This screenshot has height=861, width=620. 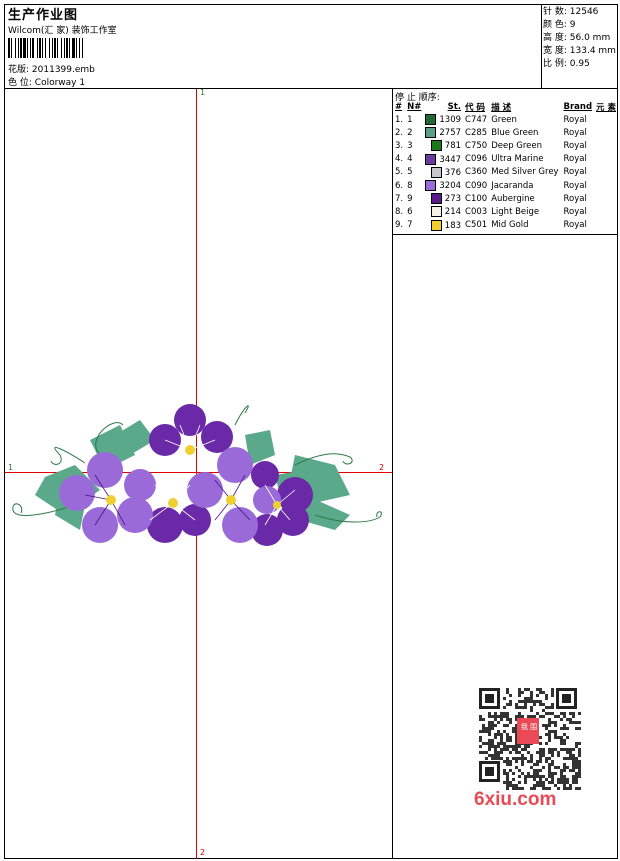 I want to click on design-file-line: 花版: 2011399.emb, so click(x=51, y=68).